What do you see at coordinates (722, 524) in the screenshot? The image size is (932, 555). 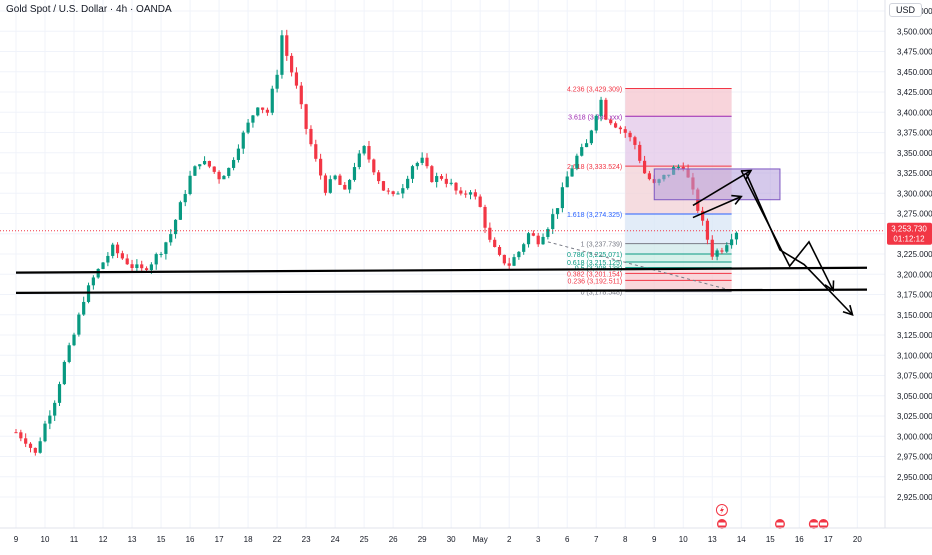 I see `flag-stripe` at bounding box center [722, 524].